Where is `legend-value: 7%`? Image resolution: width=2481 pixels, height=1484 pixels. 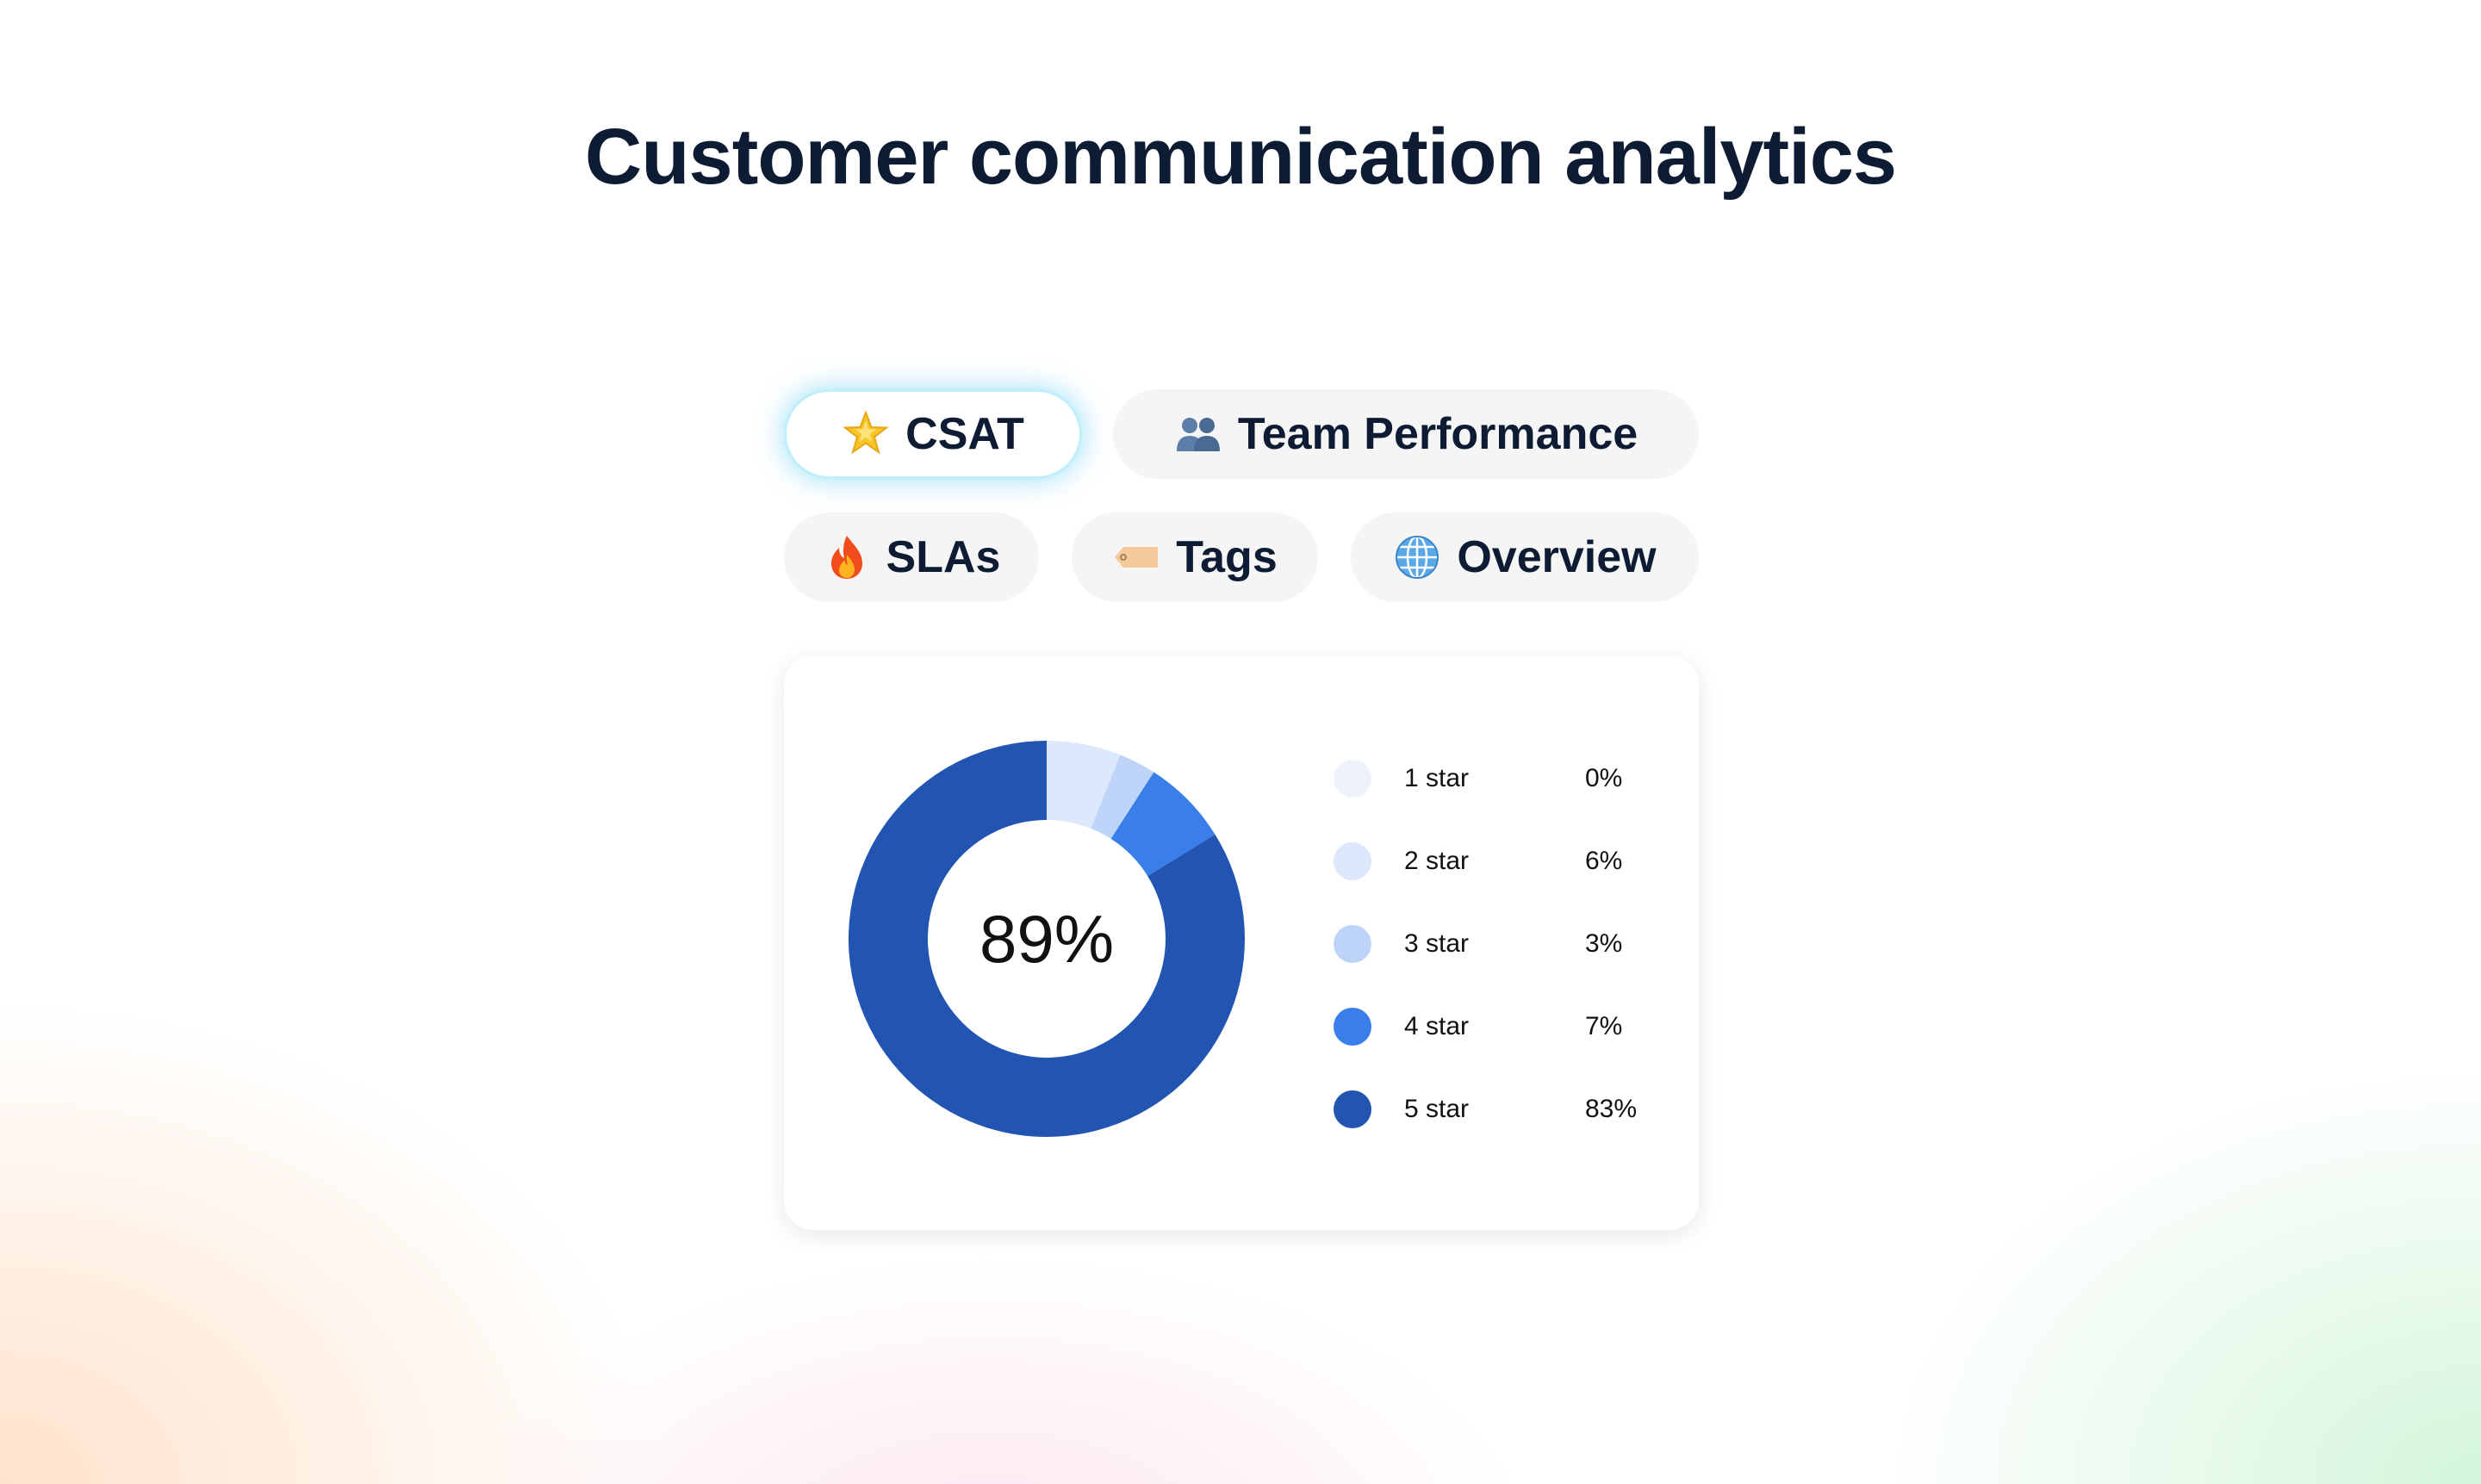 legend-value: 7% is located at coordinates (1604, 1026).